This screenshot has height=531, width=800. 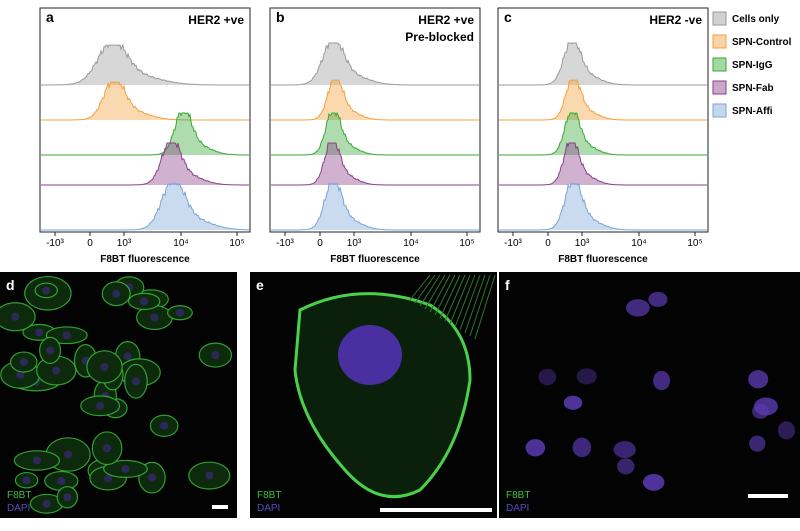 I want to click on micrograph: e F8BT DAPI, so click(x=373, y=395).